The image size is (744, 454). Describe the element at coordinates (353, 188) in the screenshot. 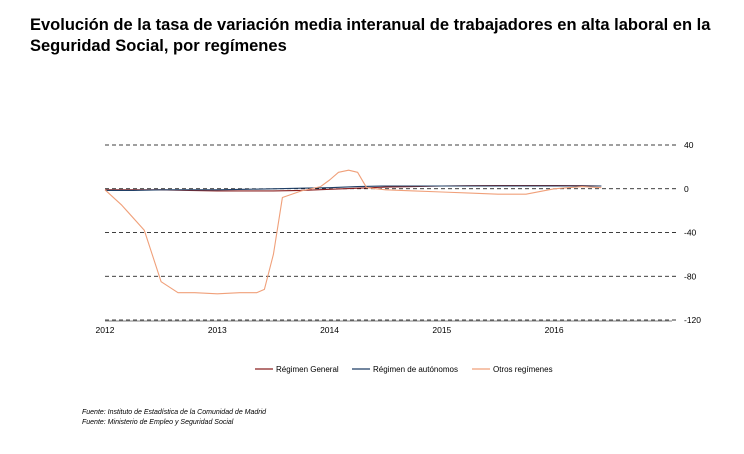

I see `series-line-regimen-de-autonomos` at that location.